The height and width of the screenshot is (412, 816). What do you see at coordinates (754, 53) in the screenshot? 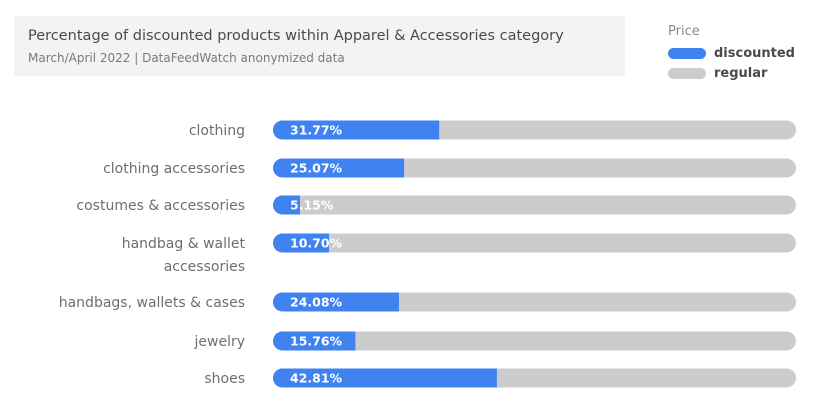
I see `legend-label-discounted: discounted` at bounding box center [754, 53].